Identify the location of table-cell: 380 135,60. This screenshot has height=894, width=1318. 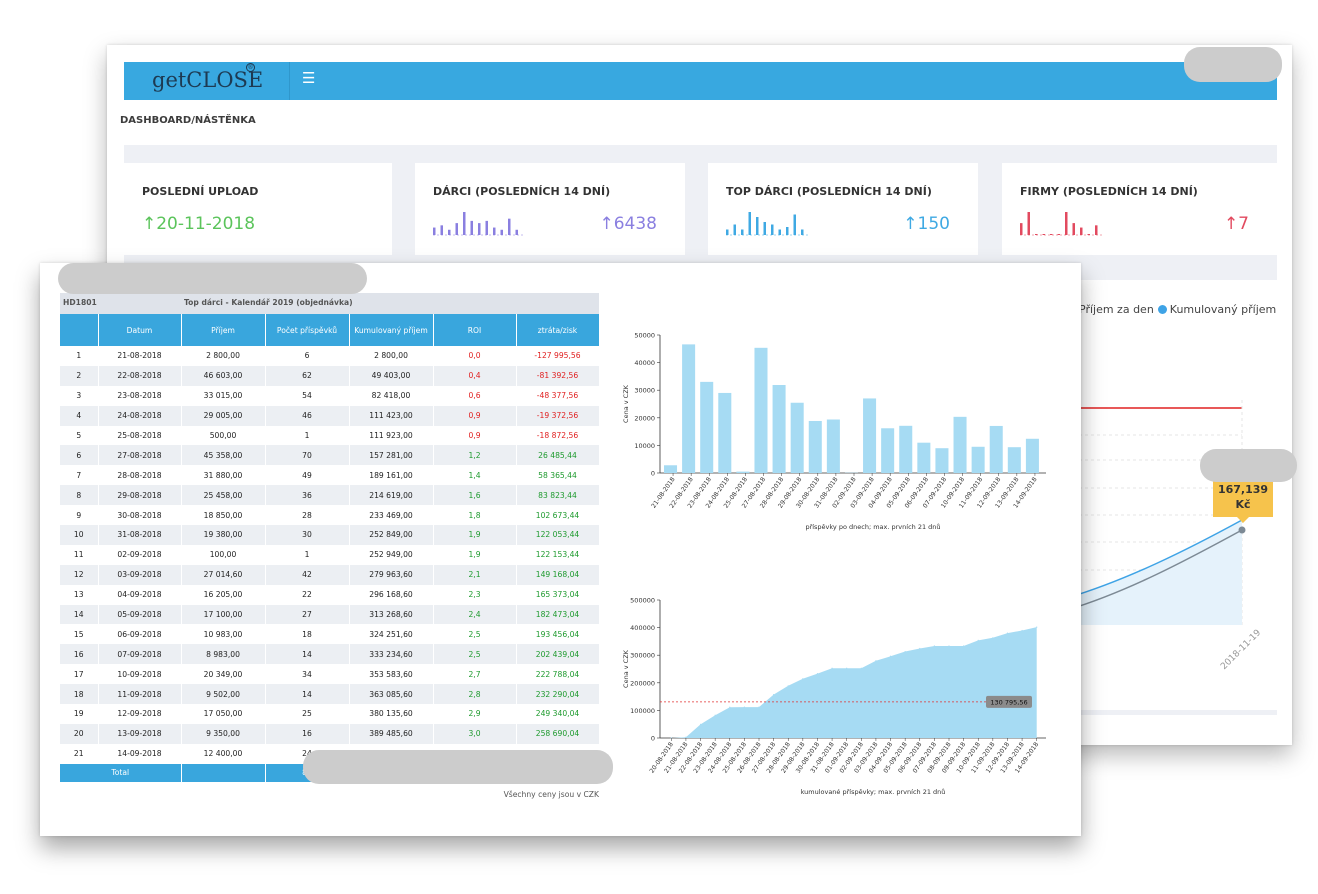
(391, 714).